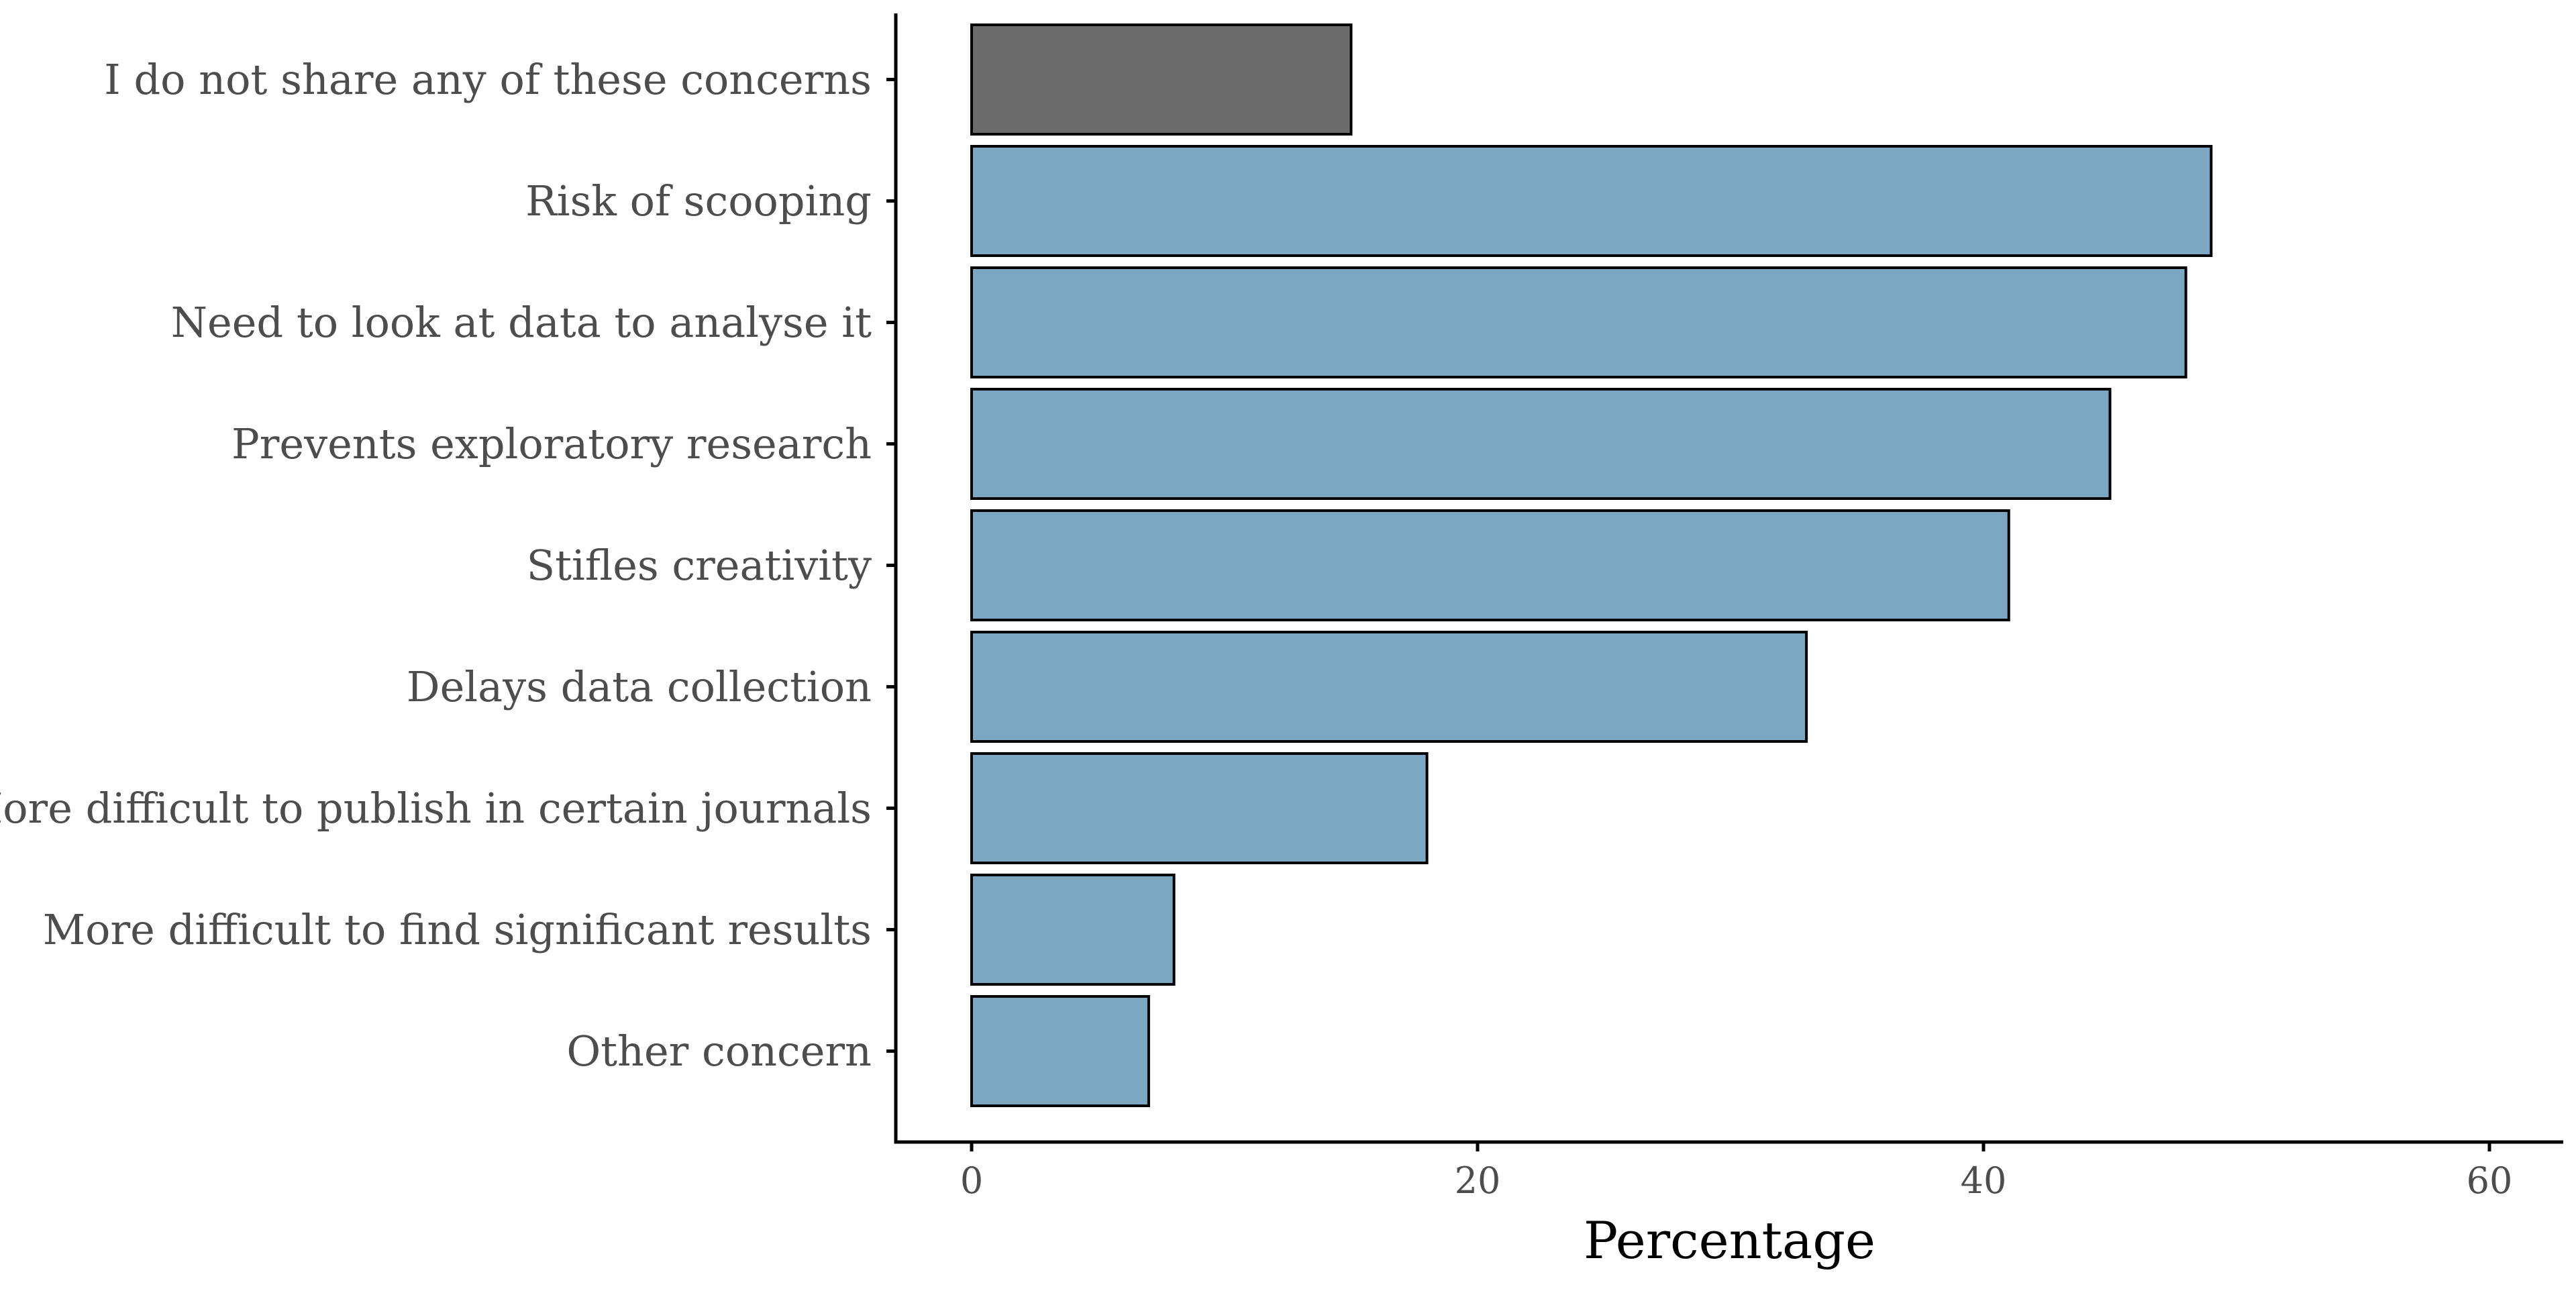 The image size is (2576, 1291). Describe the element at coordinates (719, 1051) in the screenshot. I see `y-tick-label: Other concern` at that location.